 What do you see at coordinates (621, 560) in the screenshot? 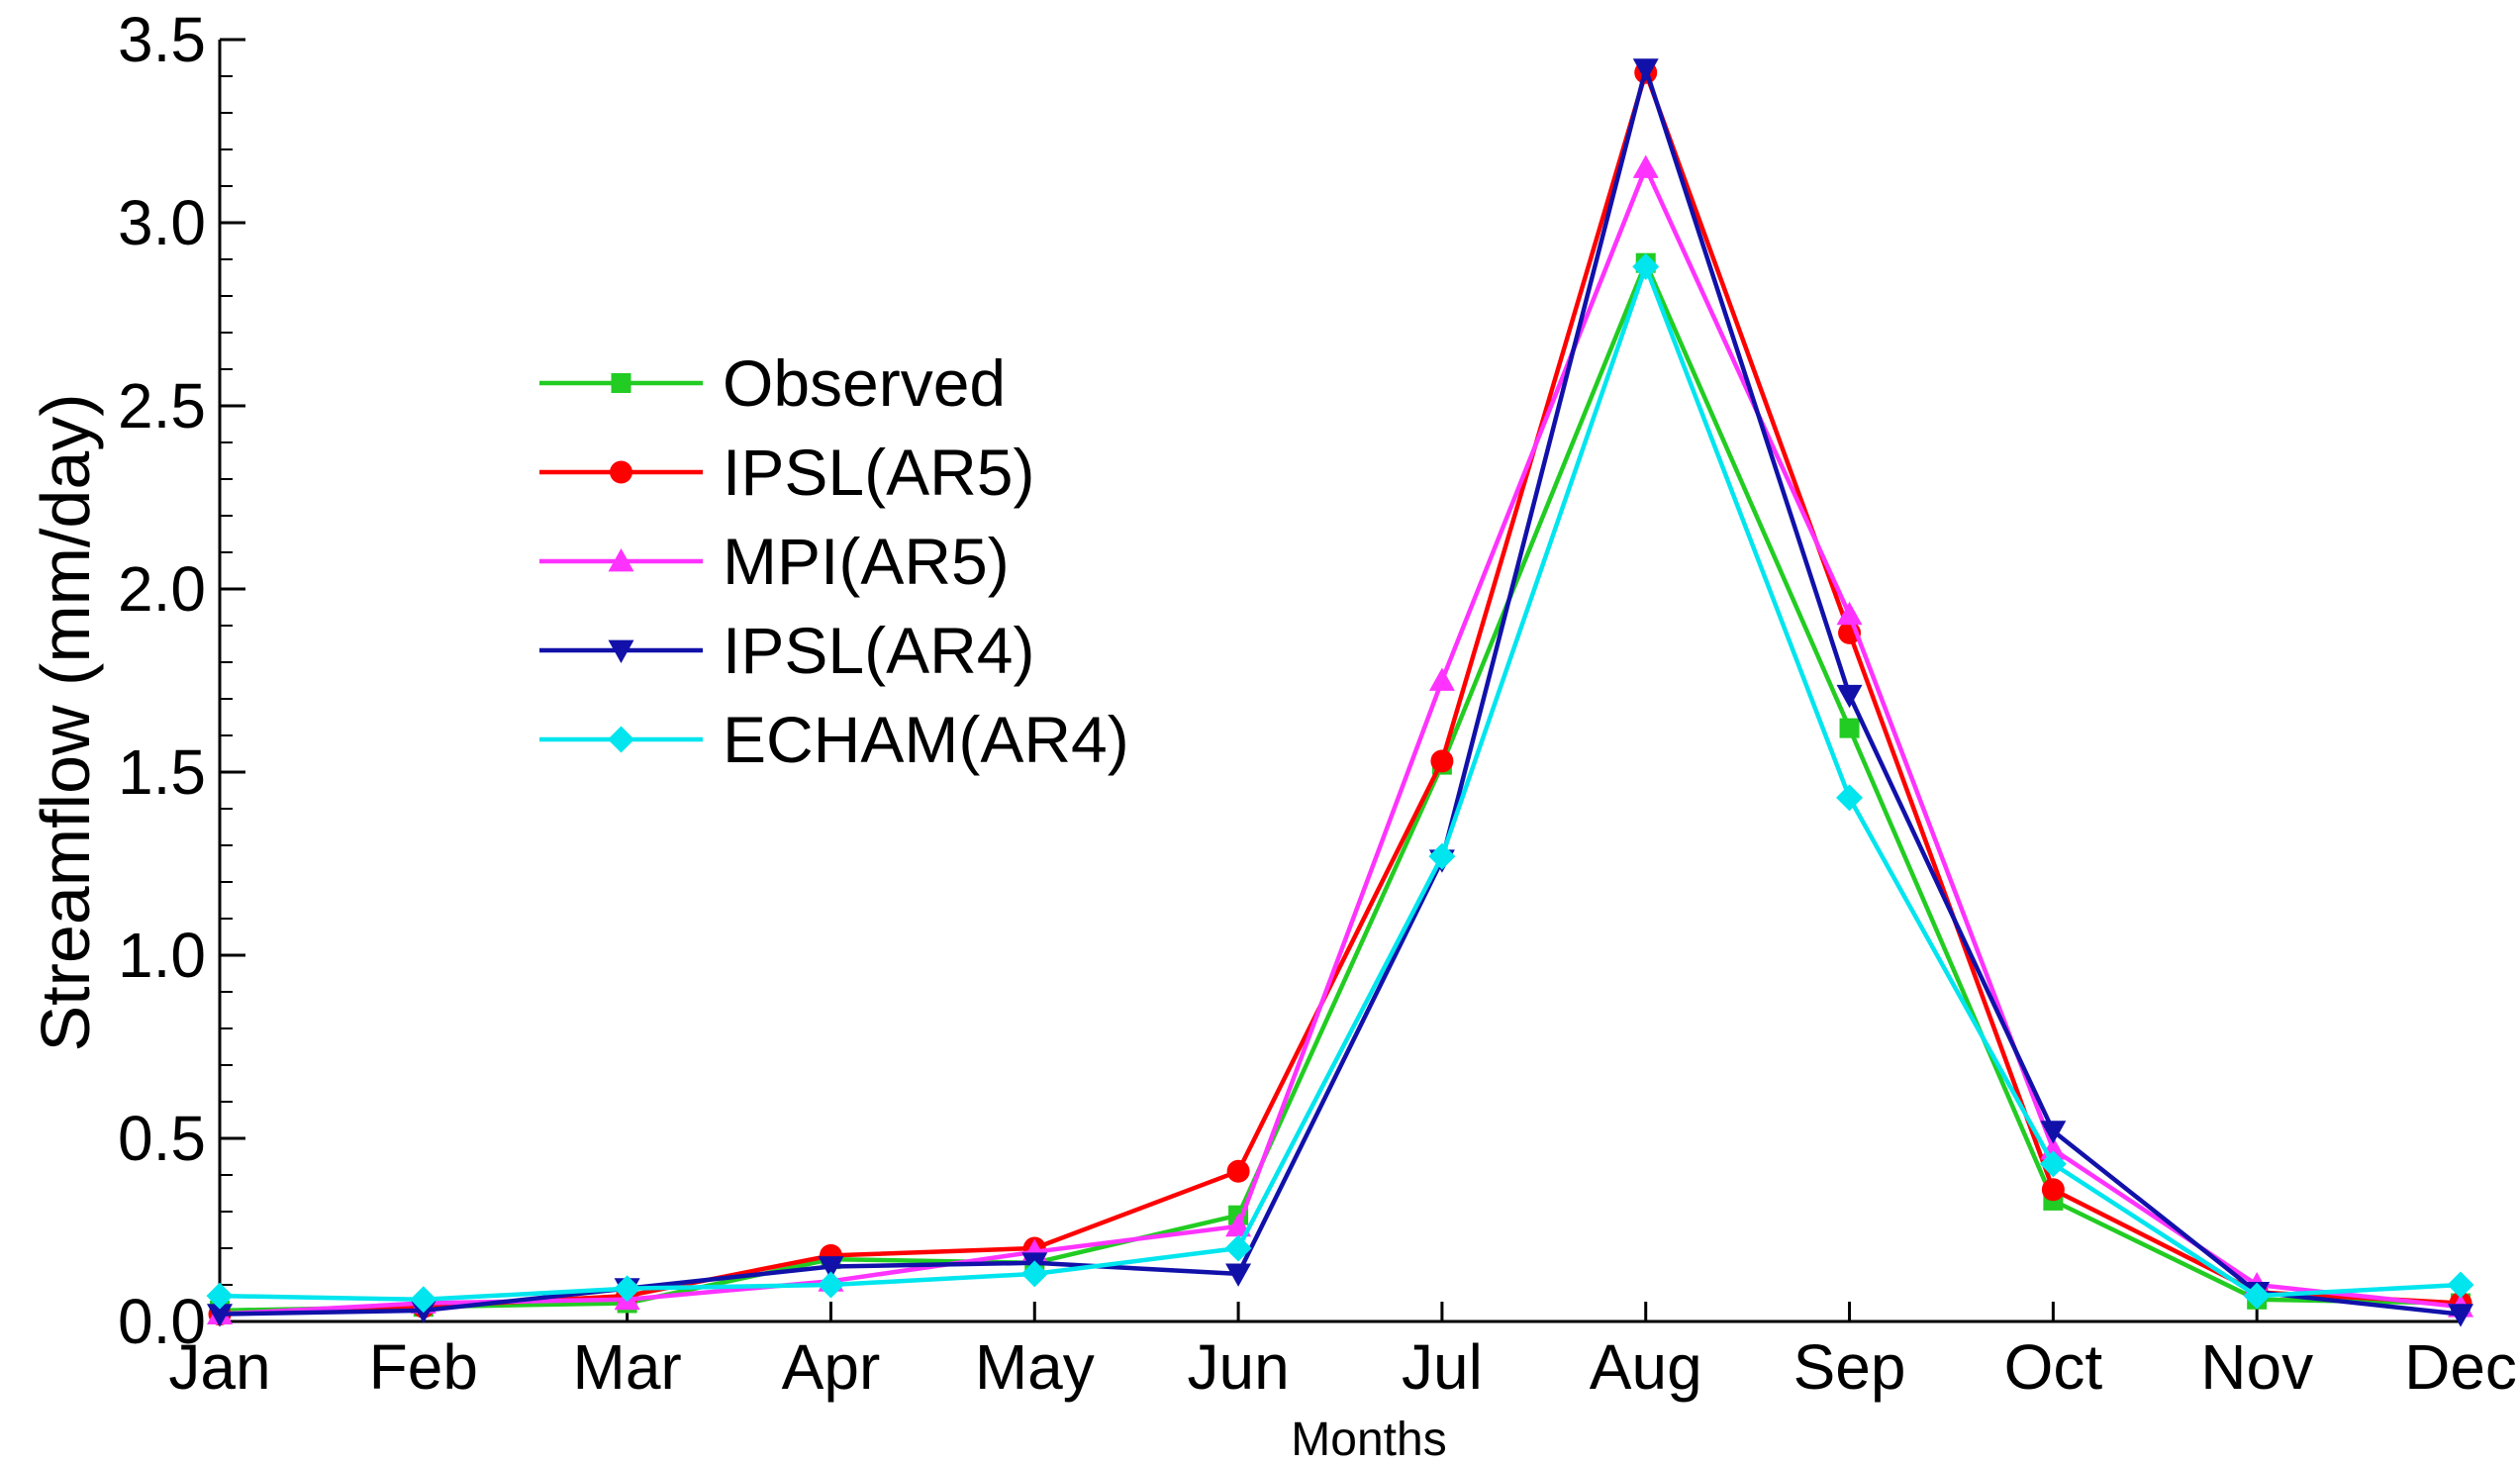
I see `legend-marker-mpi-ar5` at bounding box center [621, 560].